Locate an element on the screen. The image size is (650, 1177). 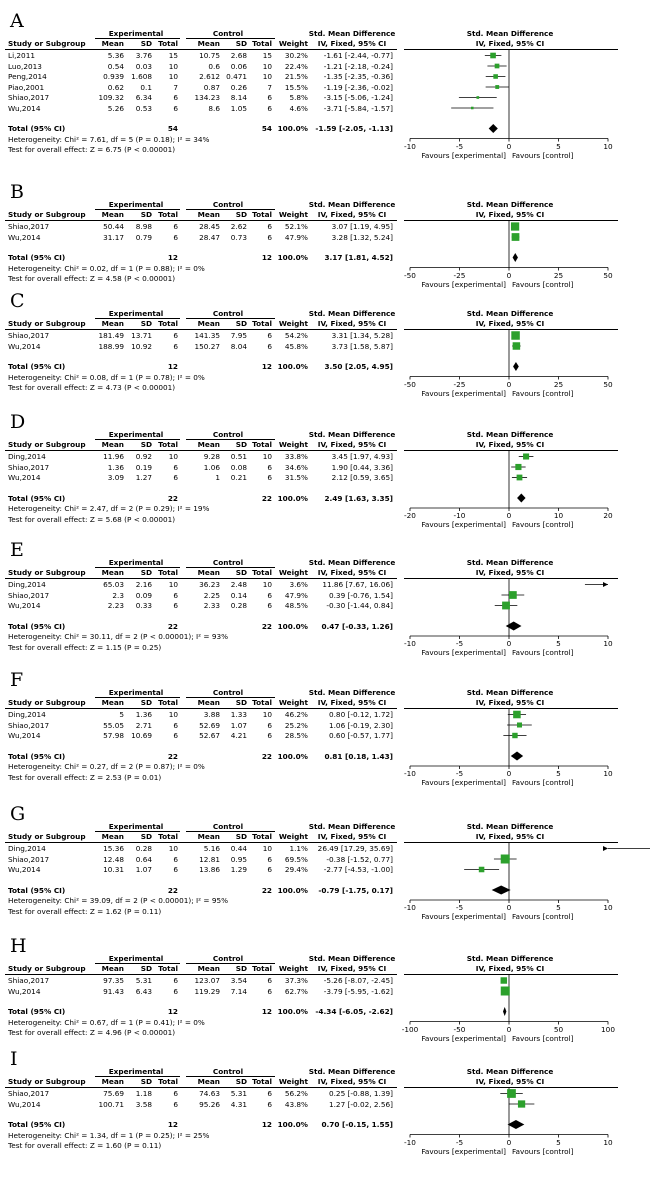
total-ci: -4.34 [-6.05, -2.62] is located at coordinates (354, 1011).